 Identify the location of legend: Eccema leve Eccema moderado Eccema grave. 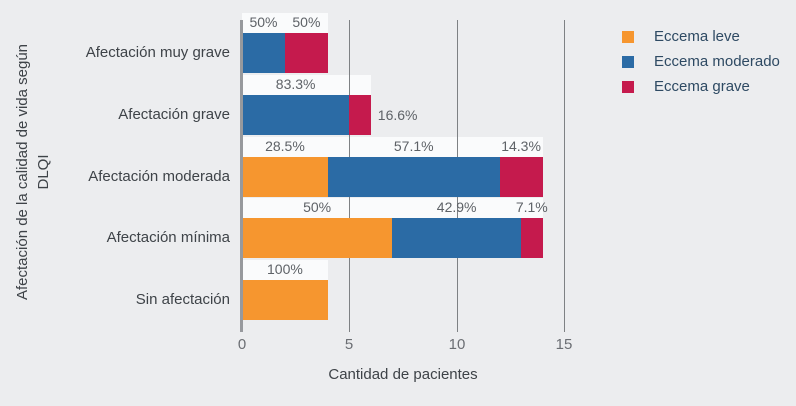
(701, 61).